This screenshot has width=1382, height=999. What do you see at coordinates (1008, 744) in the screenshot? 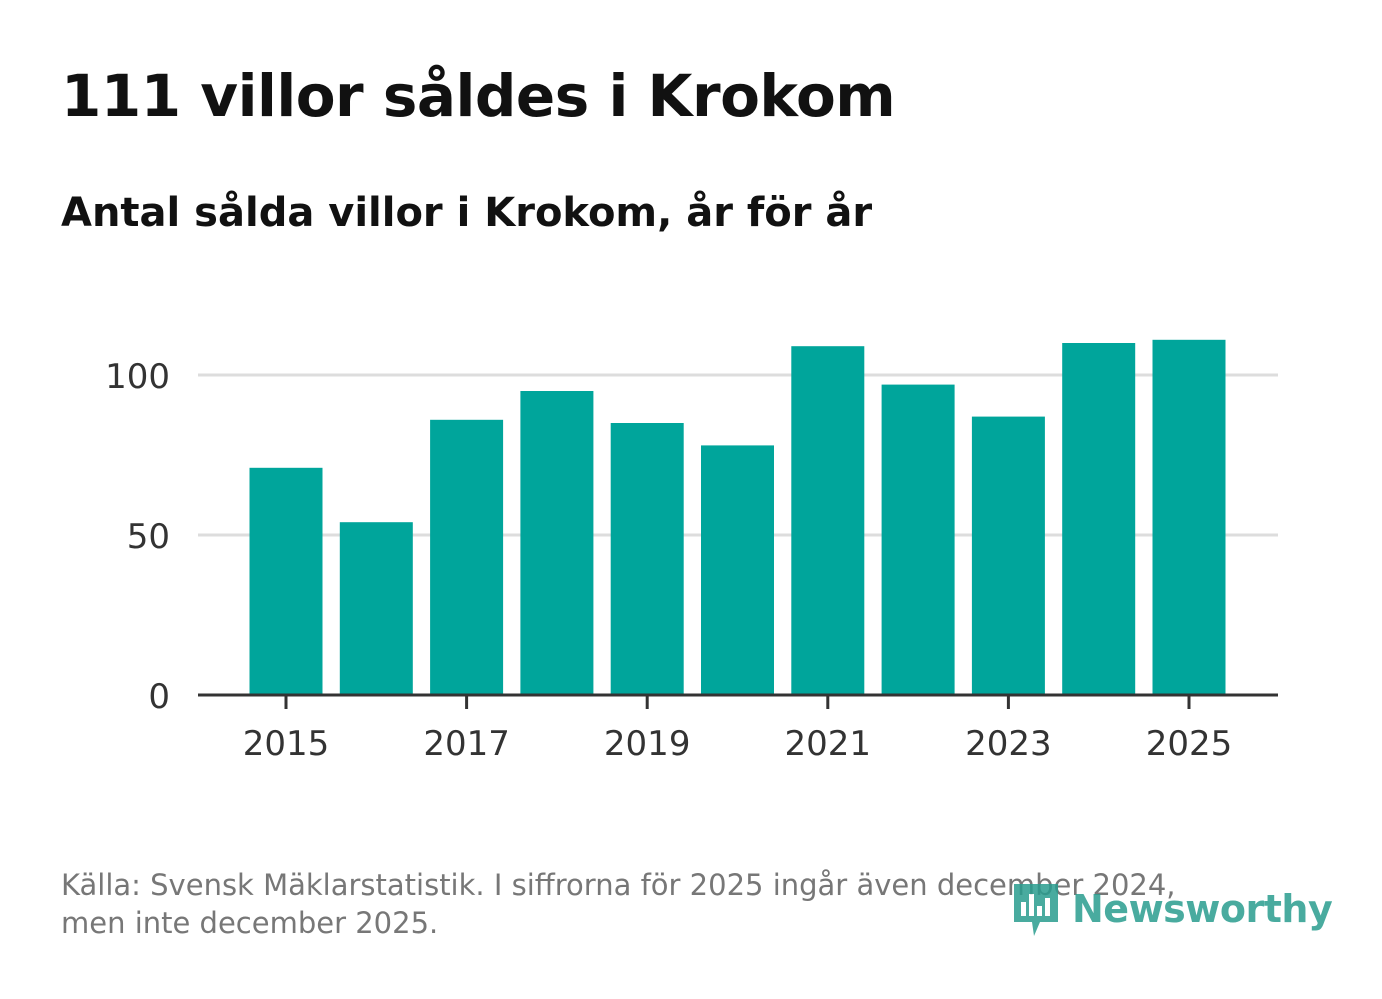
I see `x-tick-label-2023: 2023` at bounding box center [1008, 744].